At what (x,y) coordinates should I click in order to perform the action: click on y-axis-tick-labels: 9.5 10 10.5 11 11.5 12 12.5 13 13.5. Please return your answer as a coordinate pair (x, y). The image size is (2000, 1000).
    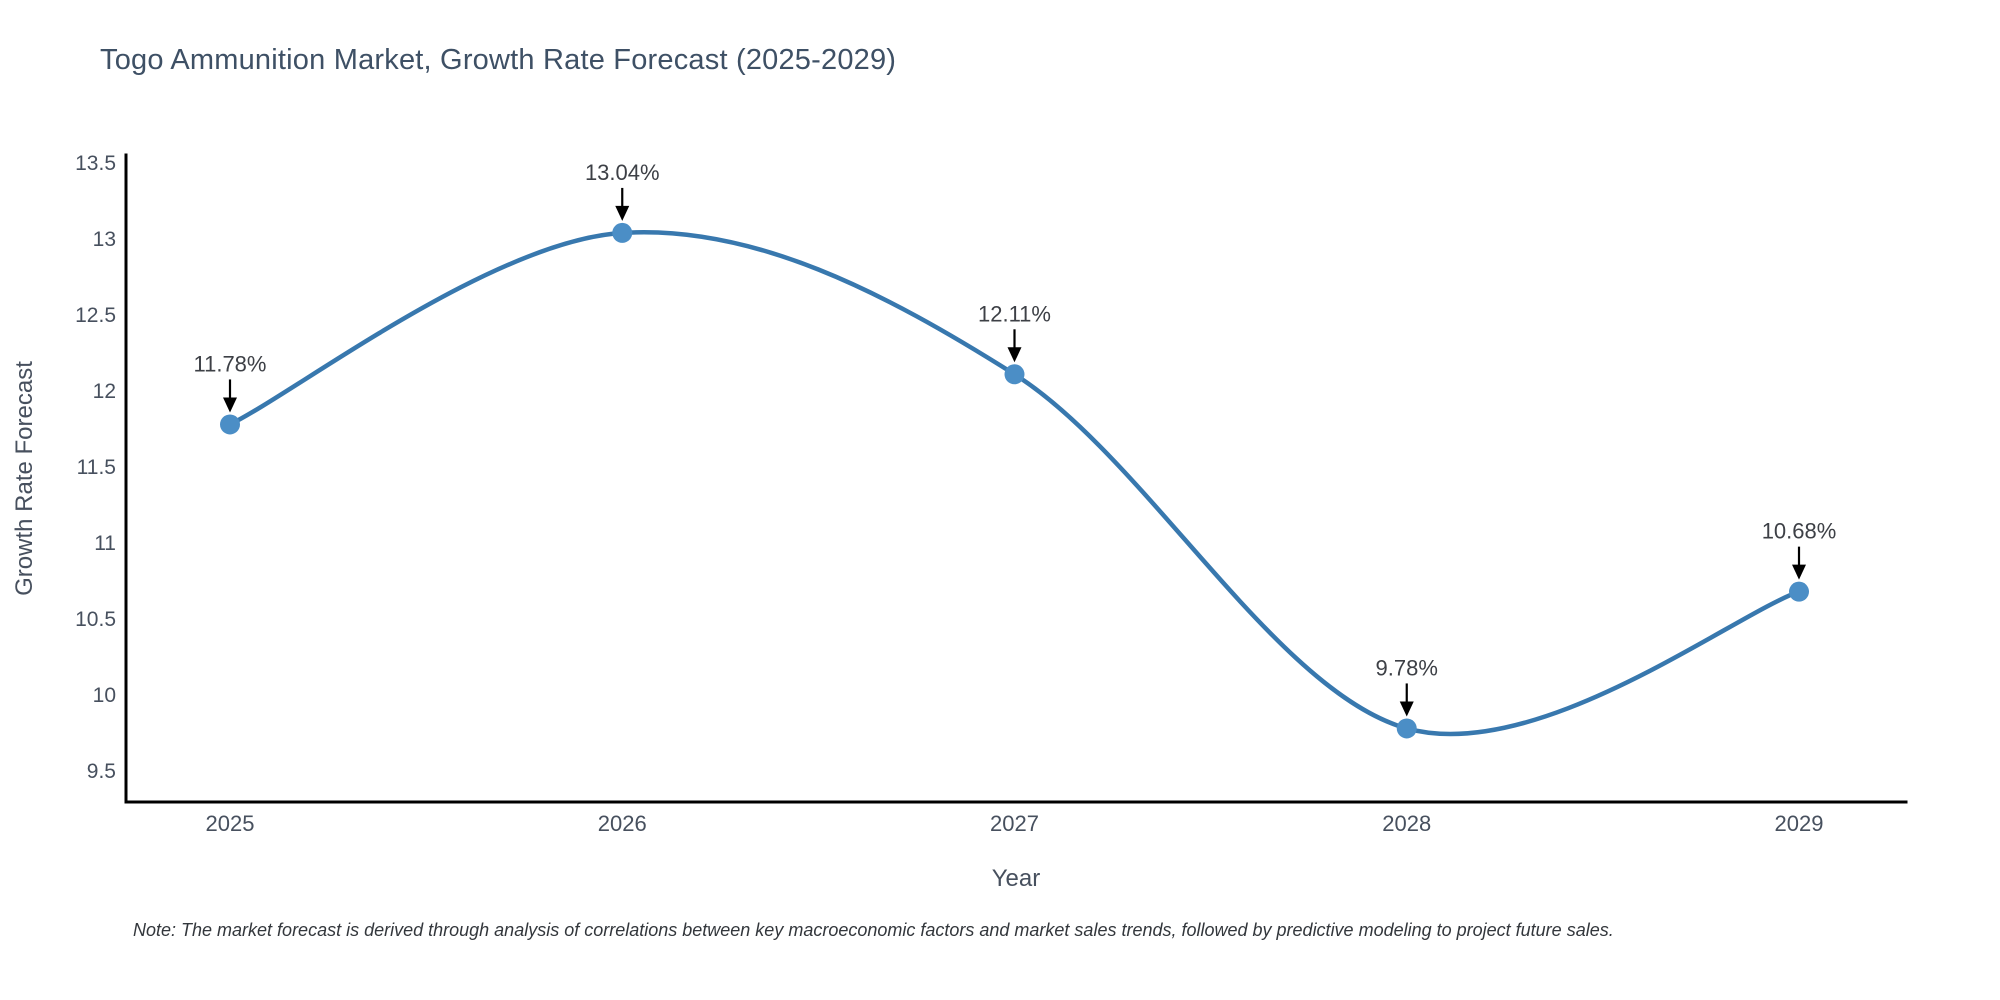
    Looking at the image, I should click on (95, 467).